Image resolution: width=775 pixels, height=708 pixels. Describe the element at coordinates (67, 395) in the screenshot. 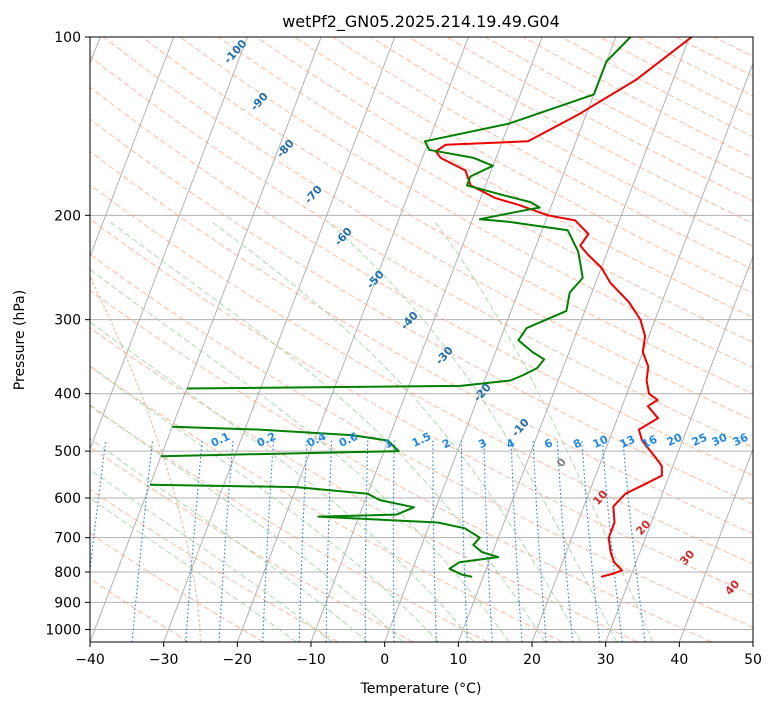

I see `y-tick-label: 400` at that location.